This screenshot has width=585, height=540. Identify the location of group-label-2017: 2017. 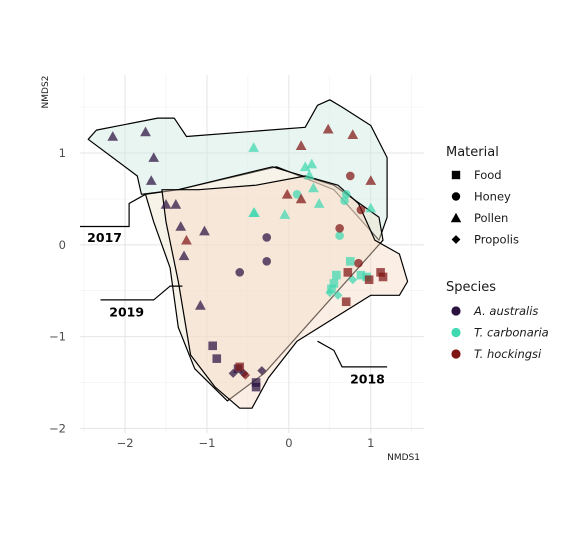
(104, 237).